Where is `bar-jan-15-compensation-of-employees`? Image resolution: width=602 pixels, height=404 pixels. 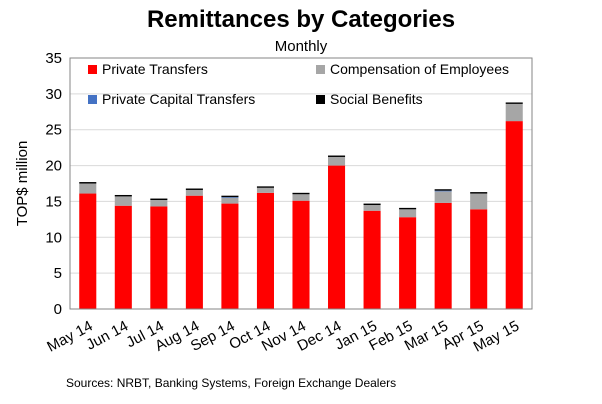 bar-jan-15-compensation-of-employees is located at coordinates (372, 208).